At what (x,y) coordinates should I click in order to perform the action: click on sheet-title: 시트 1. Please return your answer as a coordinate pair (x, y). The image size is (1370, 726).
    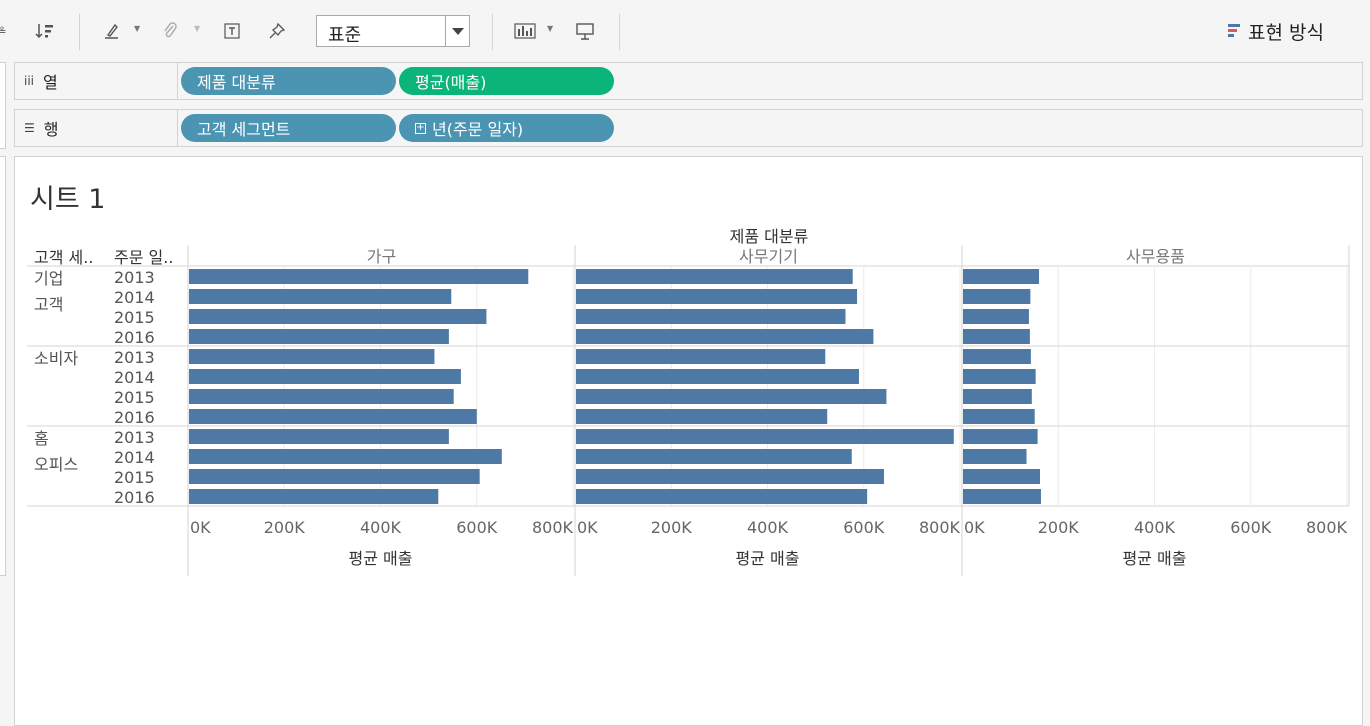
    Looking at the image, I should click on (68, 199).